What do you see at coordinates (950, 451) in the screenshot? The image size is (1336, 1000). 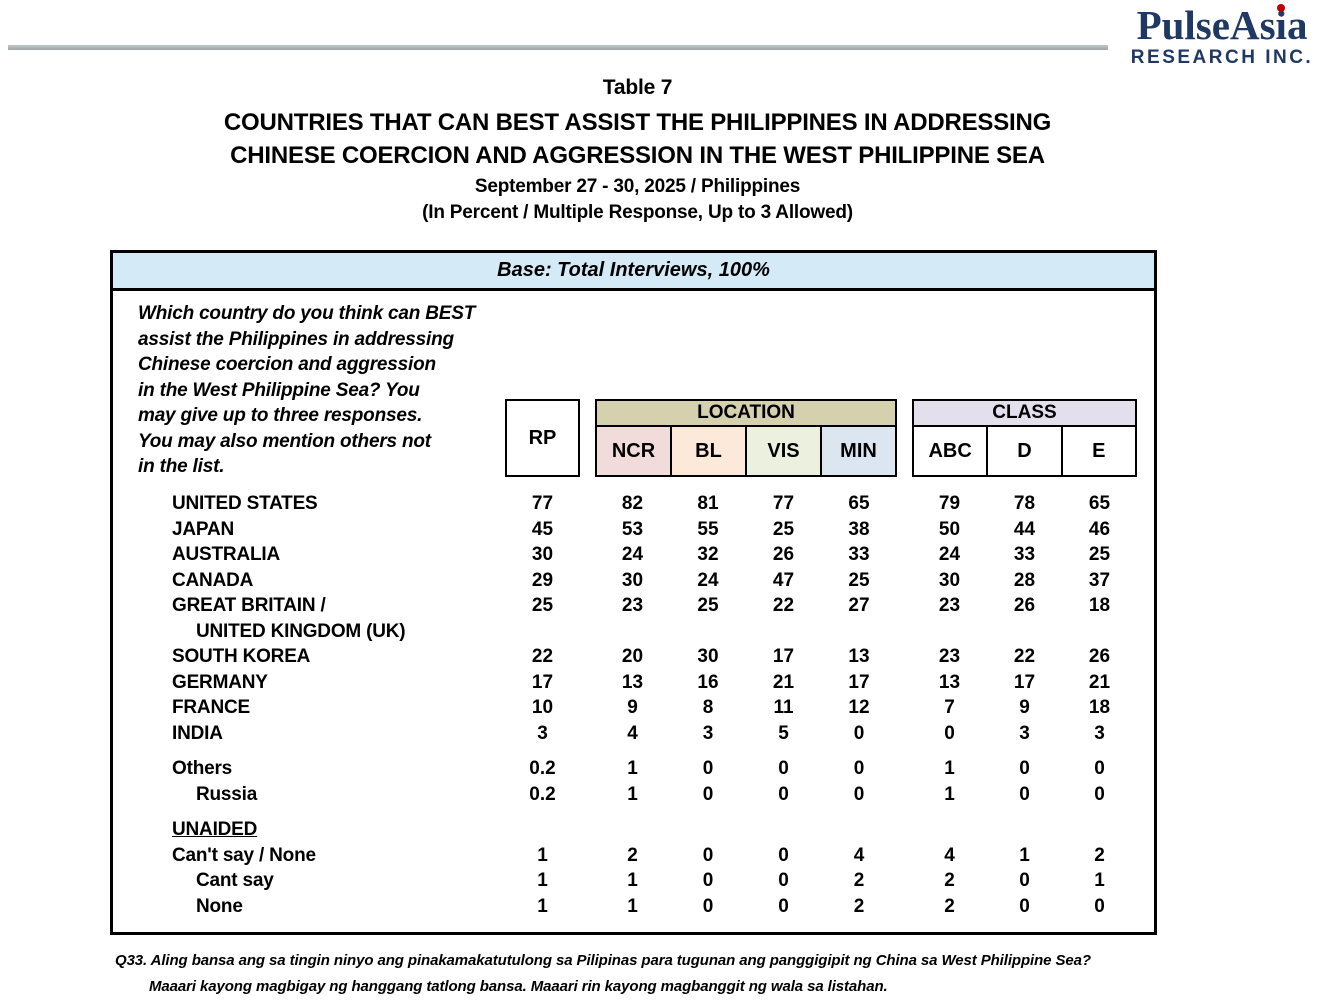 I see `column-header-abc: ABC` at bounding box center [950, 451].